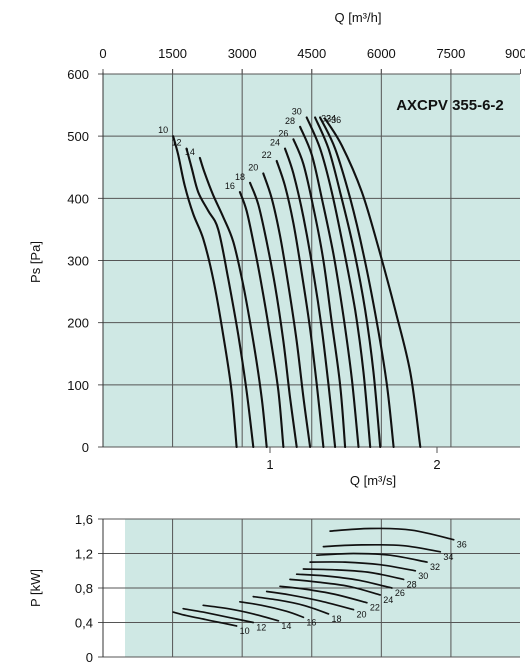 This screenshot has height=666, width=525. What do you see at coordinates (230, 186) in the screenshot?
I see `pressure-curve-label-16: 16` at bounding box center [230, 186].